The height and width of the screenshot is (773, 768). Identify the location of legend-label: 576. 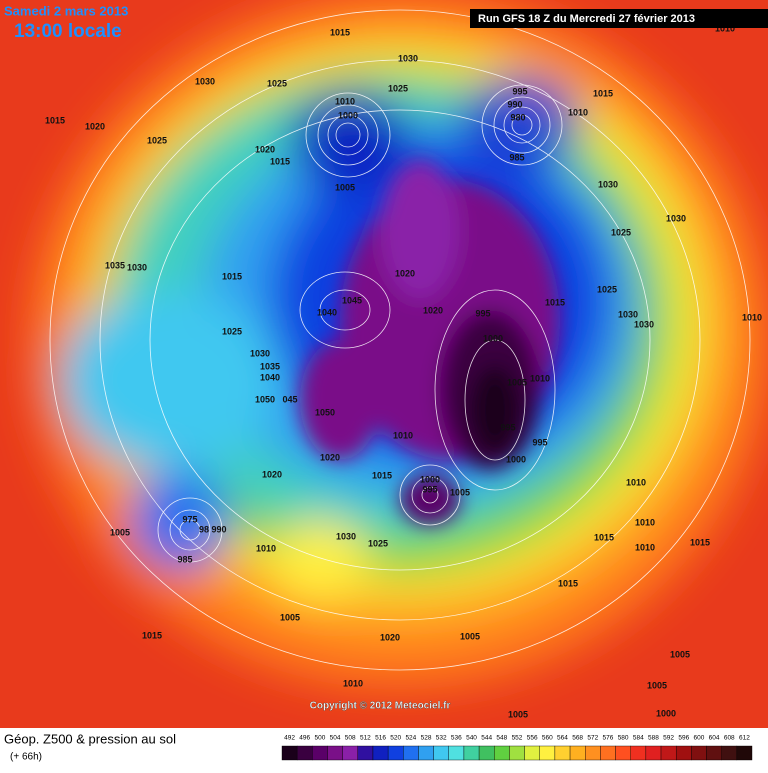
(608, 738).